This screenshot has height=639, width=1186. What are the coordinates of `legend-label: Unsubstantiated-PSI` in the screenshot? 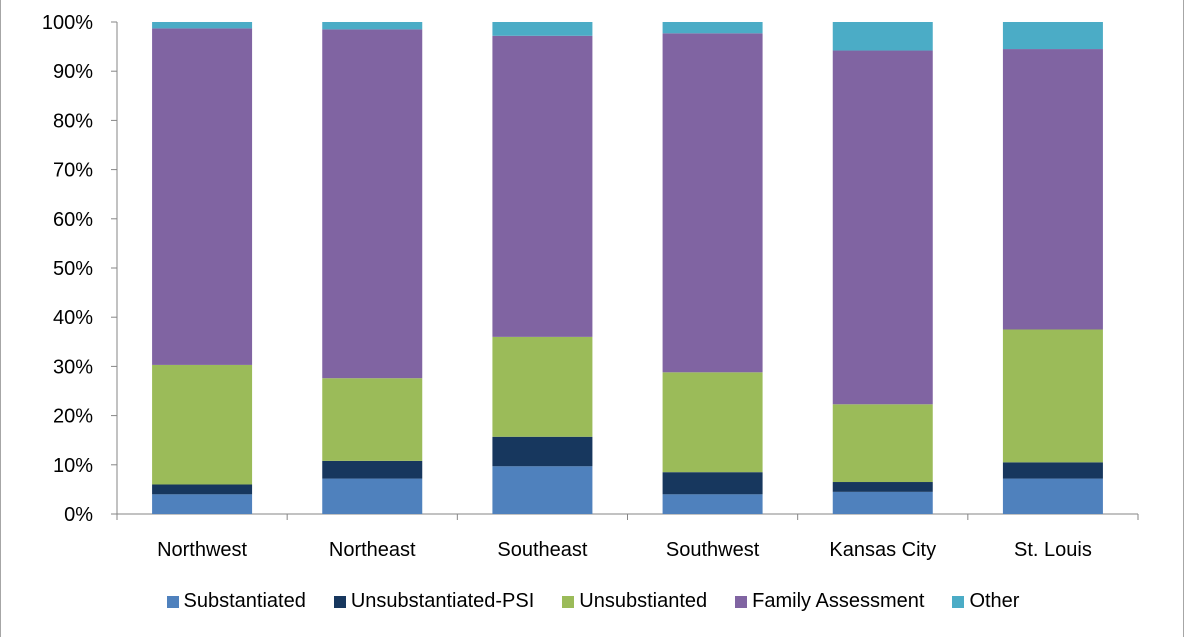 It's located at (442, 601).